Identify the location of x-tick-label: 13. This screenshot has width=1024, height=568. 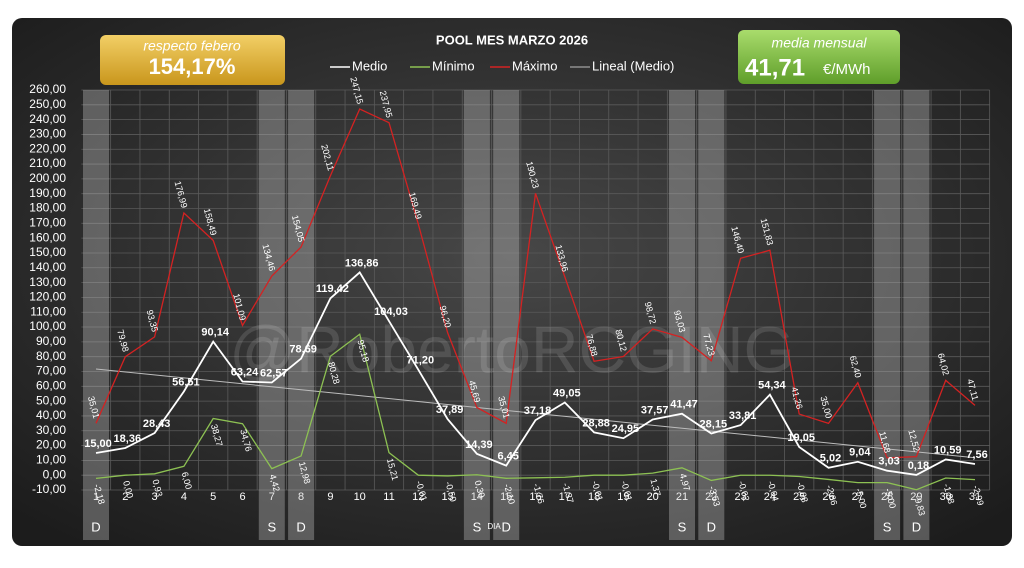
(447, 497).